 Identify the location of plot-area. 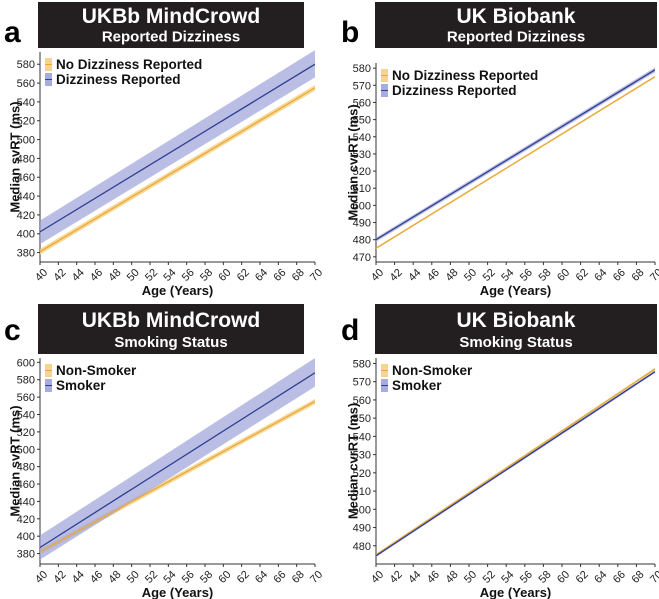
(515, 158).